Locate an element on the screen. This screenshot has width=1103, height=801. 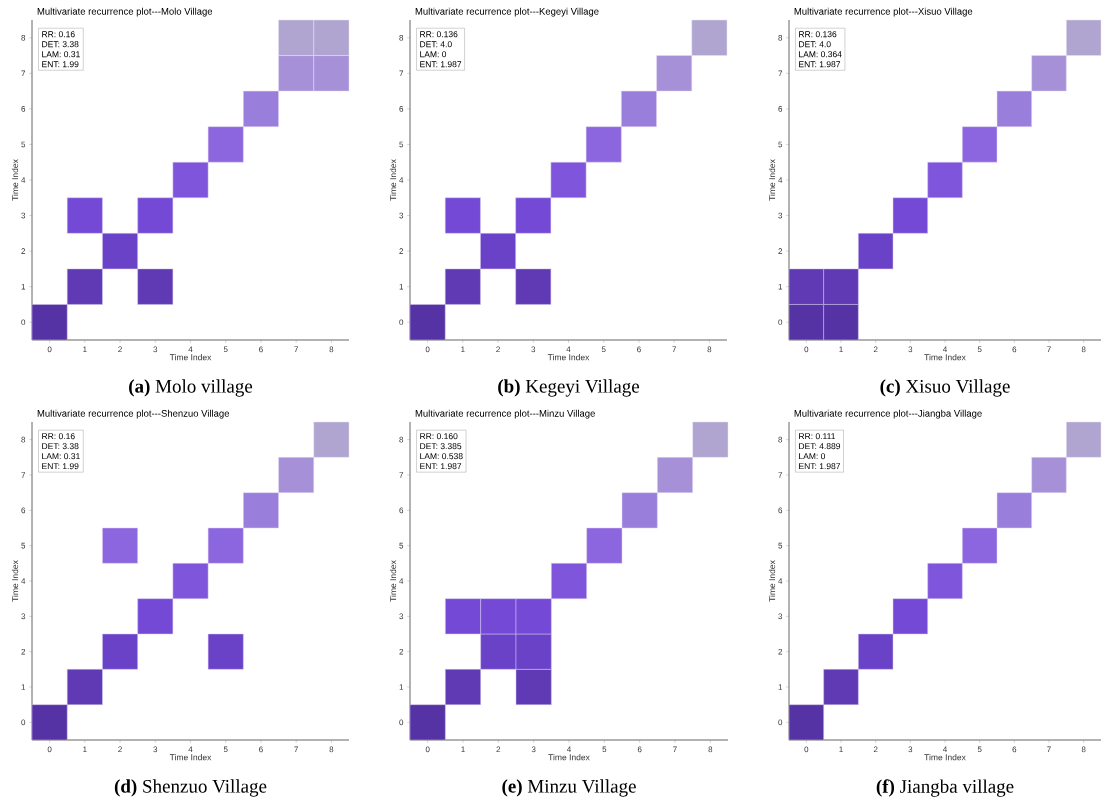
chart-title: Multivariate recurrence plot---Shenzuo Village is located at coordinates (133, 414).